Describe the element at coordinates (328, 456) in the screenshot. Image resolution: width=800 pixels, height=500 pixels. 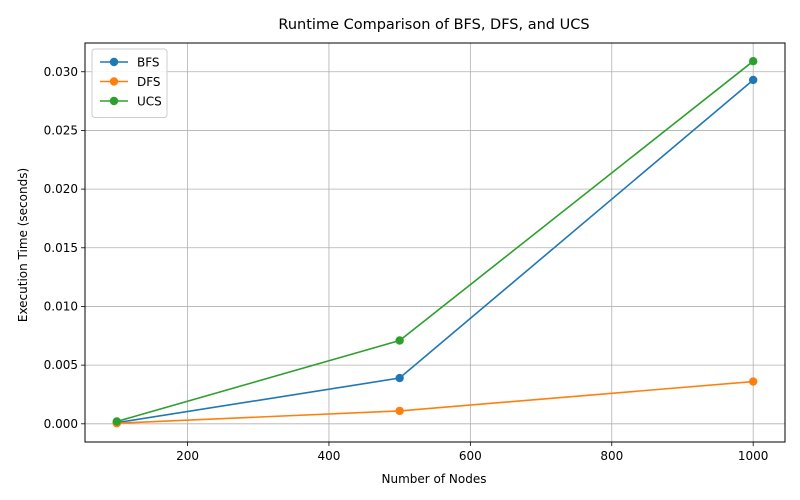
I see `x-tick-label: 400` at that location.